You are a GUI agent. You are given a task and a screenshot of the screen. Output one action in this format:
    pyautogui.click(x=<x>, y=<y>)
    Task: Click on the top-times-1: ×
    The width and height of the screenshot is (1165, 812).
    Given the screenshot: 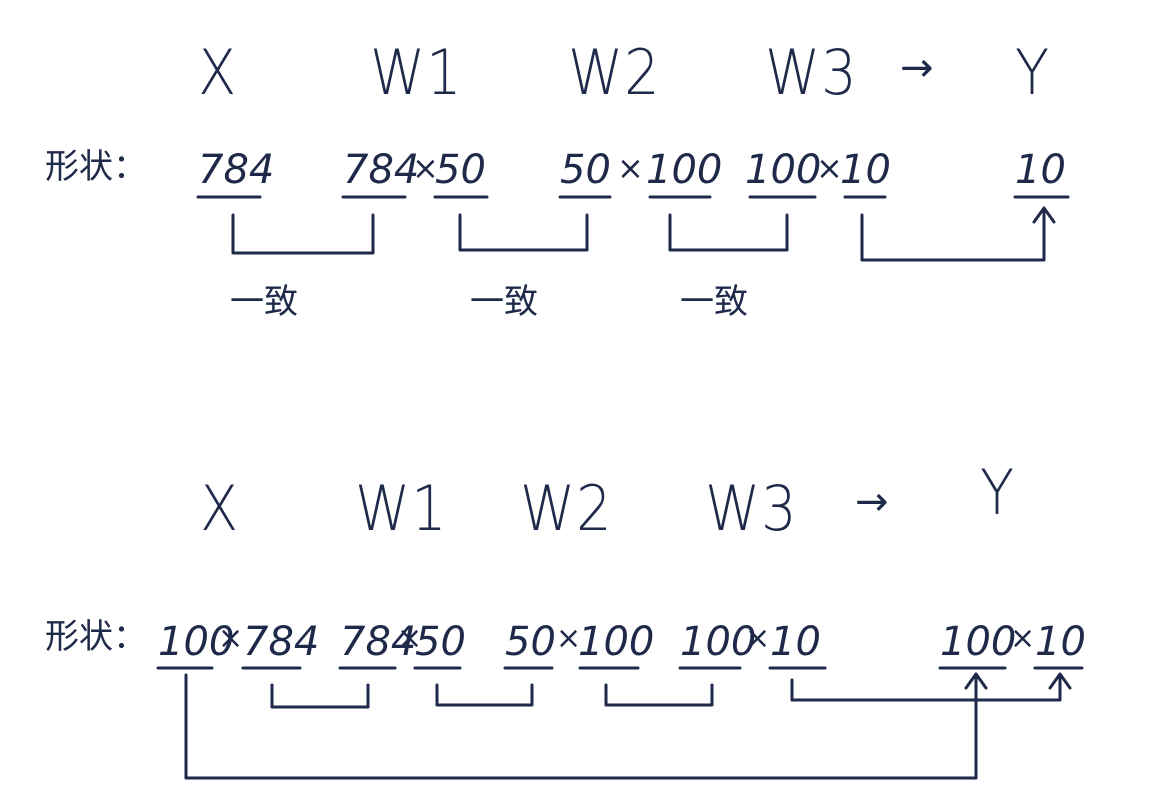 What is the action you would take?
    pyautogui.click(x=425, y=168)
    